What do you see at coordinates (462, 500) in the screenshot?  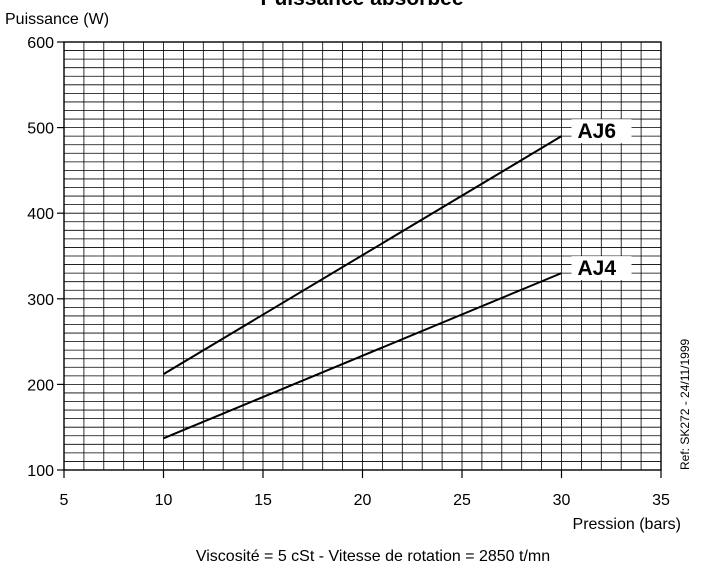 I see `x-tick-label: 25` at bounding box center [462, 500].